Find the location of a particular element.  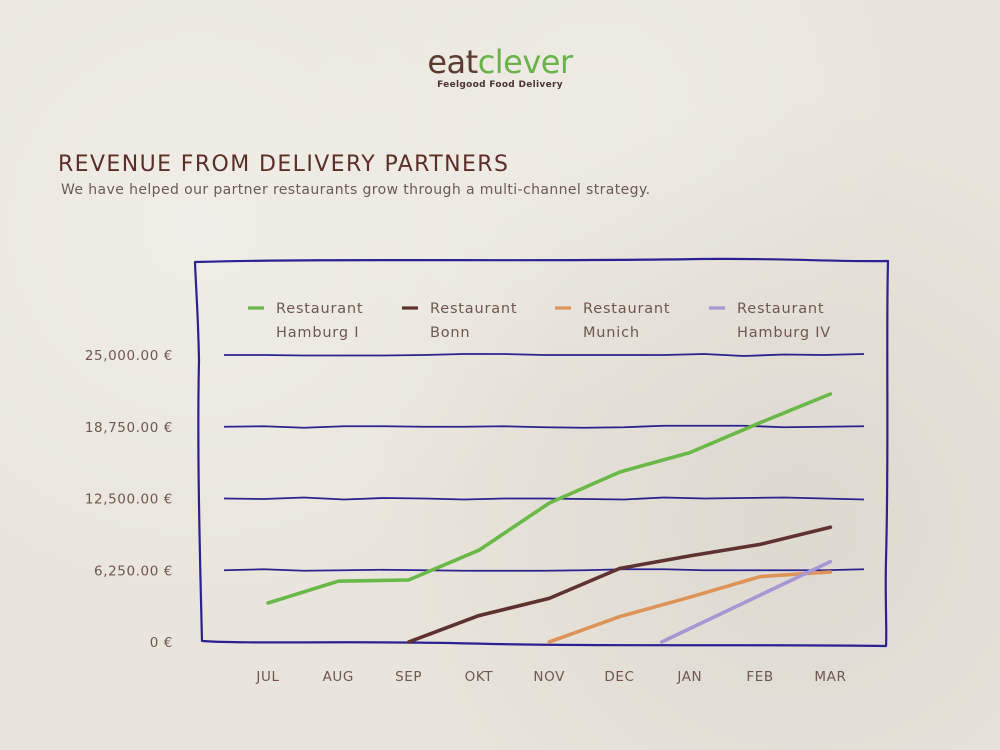

logo-tagline: Feelgood Food Delivery is located at coordinates (500, 85).